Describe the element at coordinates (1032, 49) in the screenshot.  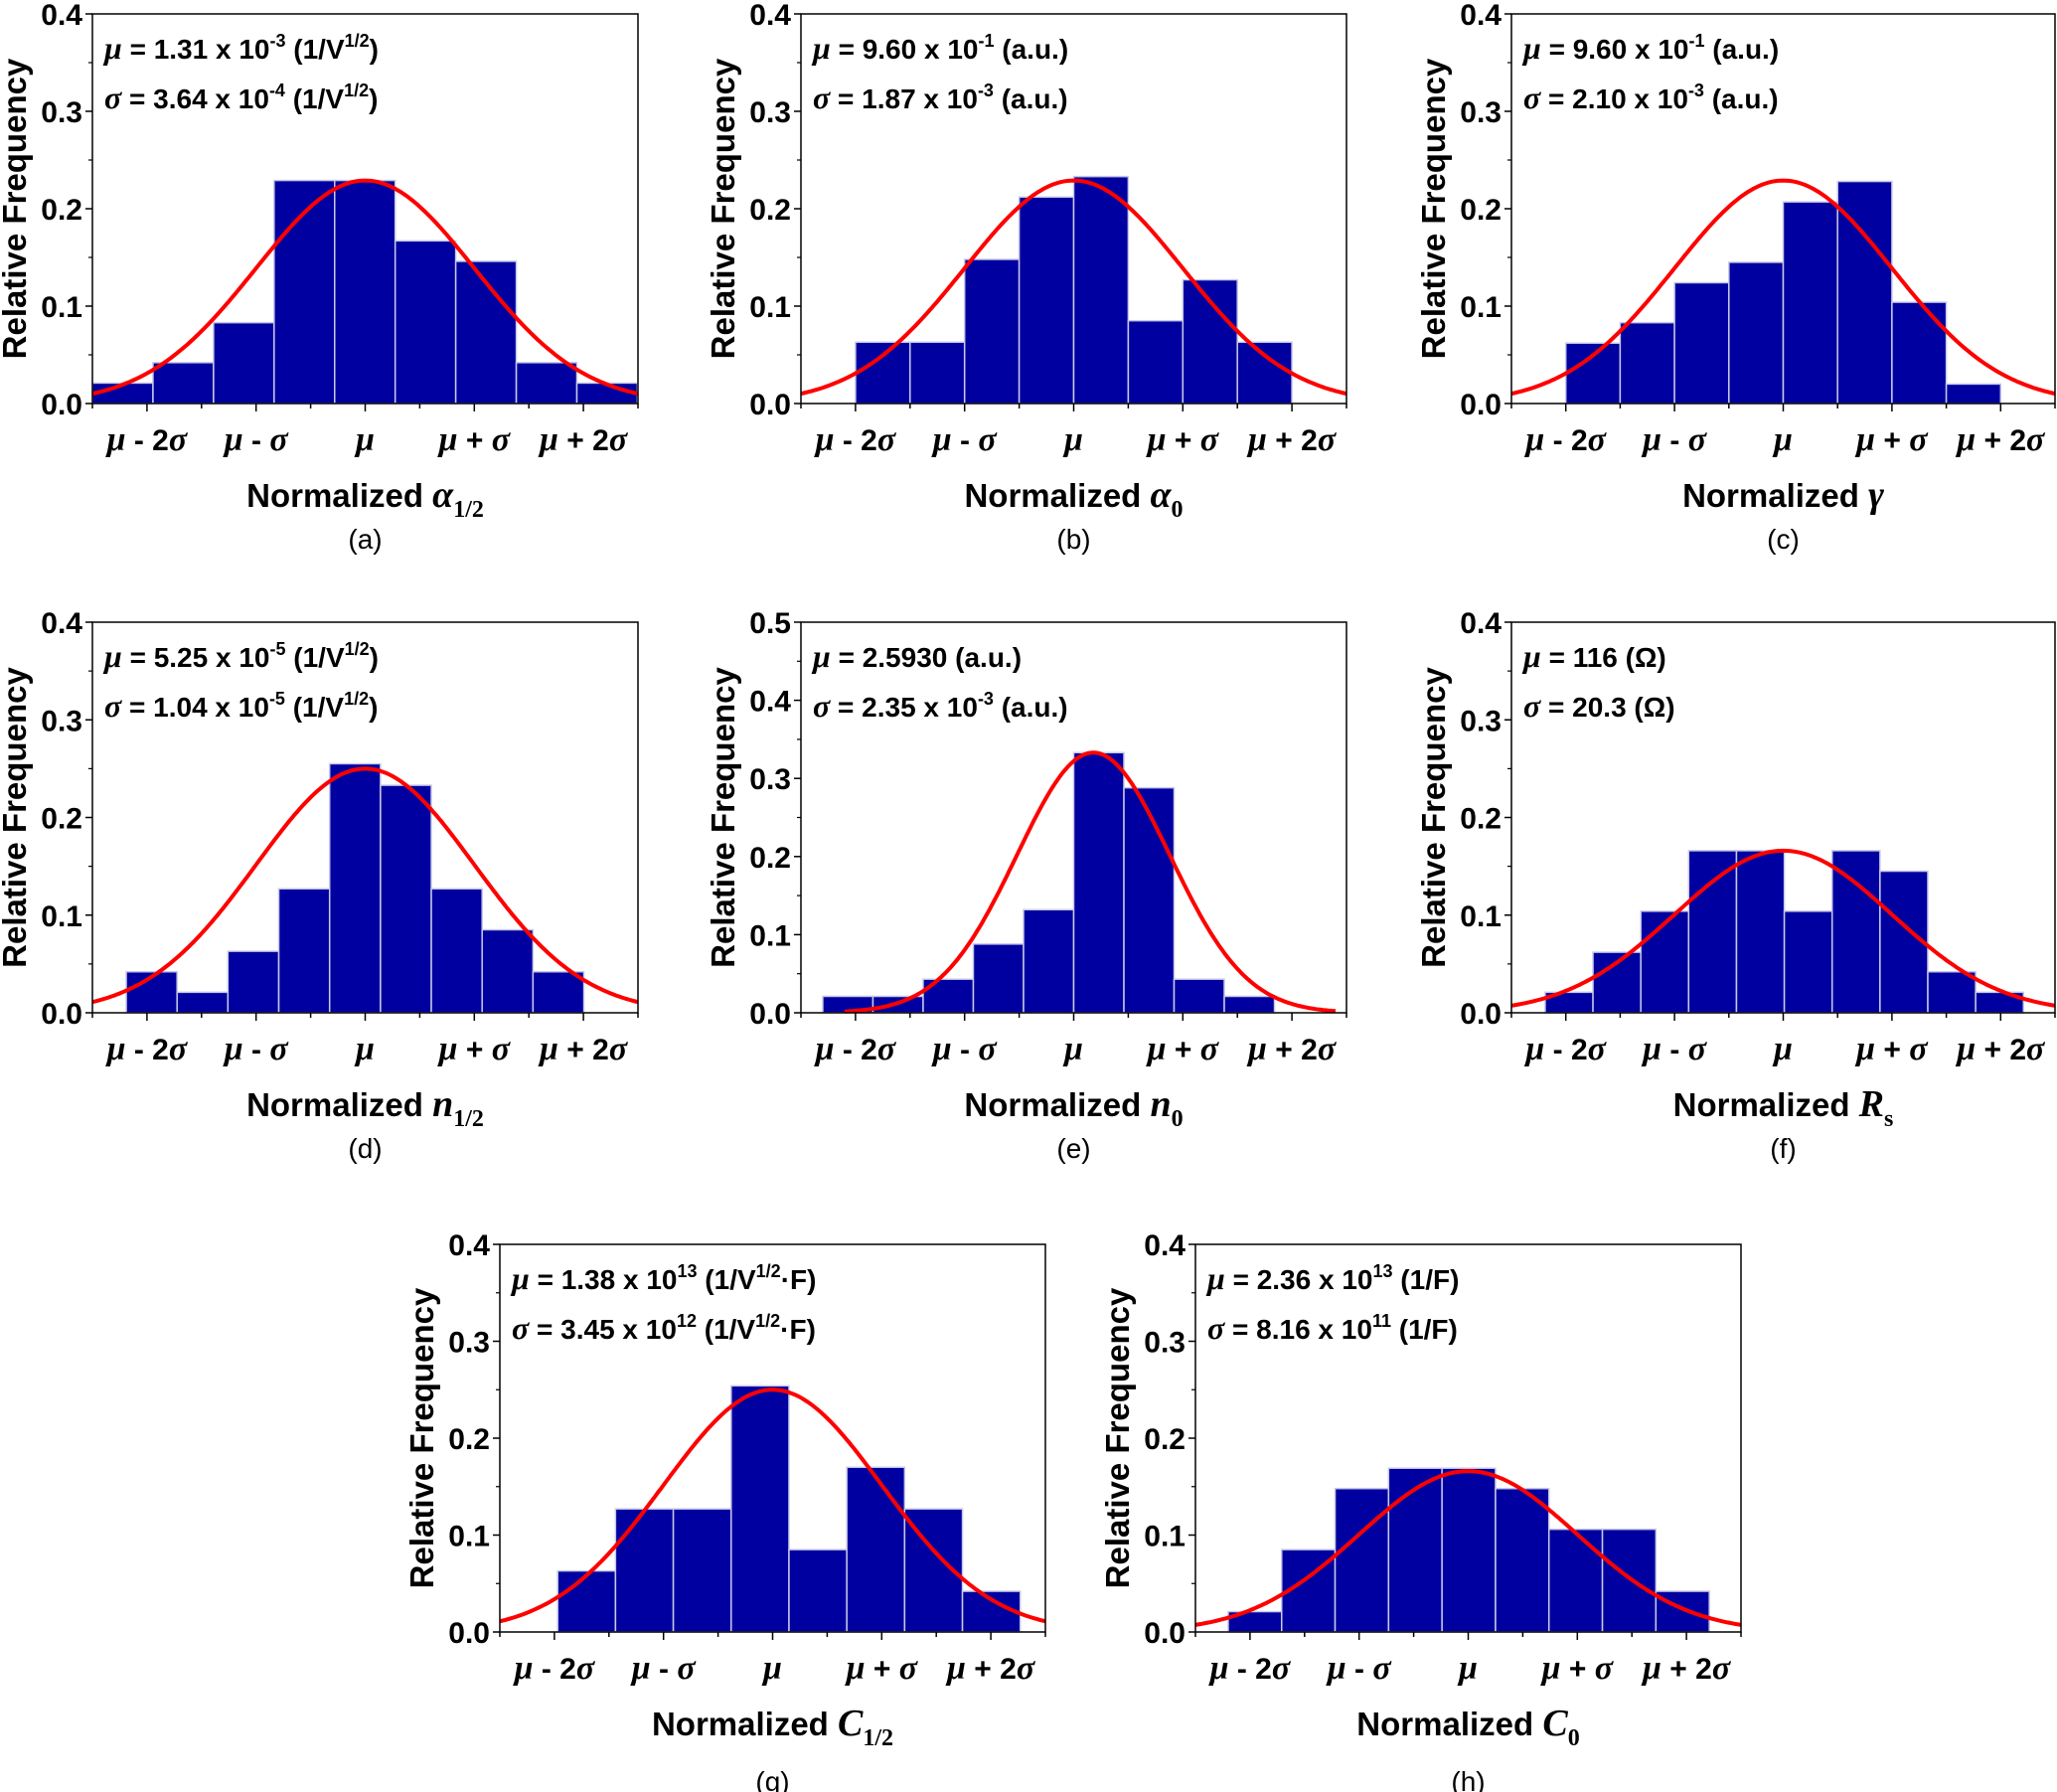
I see `mu-stat-unit: (a.u.)` at that location.